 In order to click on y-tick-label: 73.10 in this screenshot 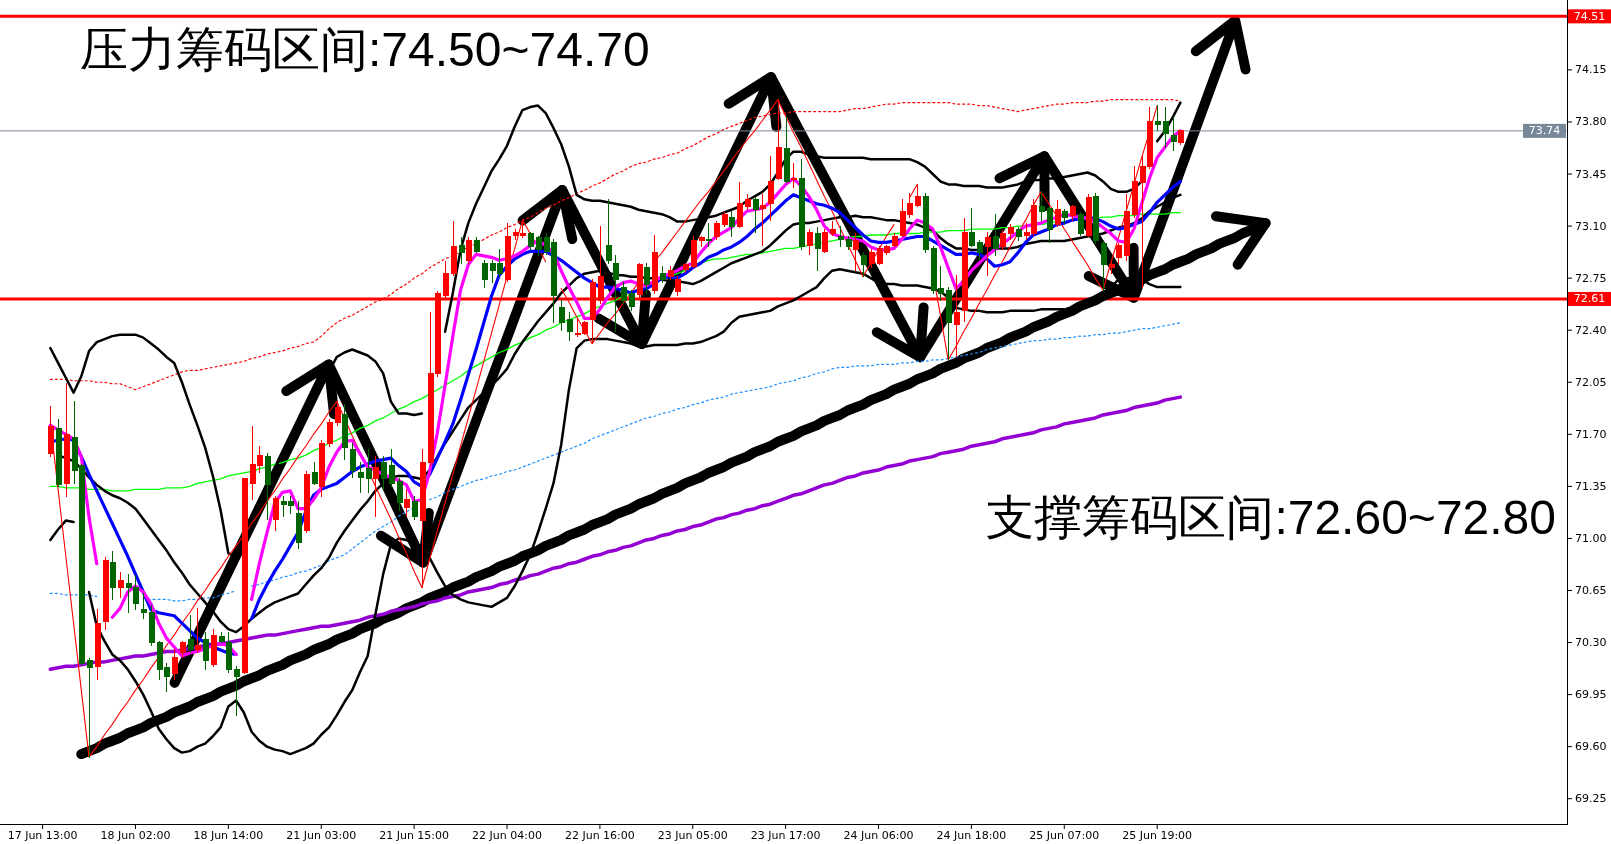, I will do `click(1591, 226)`.